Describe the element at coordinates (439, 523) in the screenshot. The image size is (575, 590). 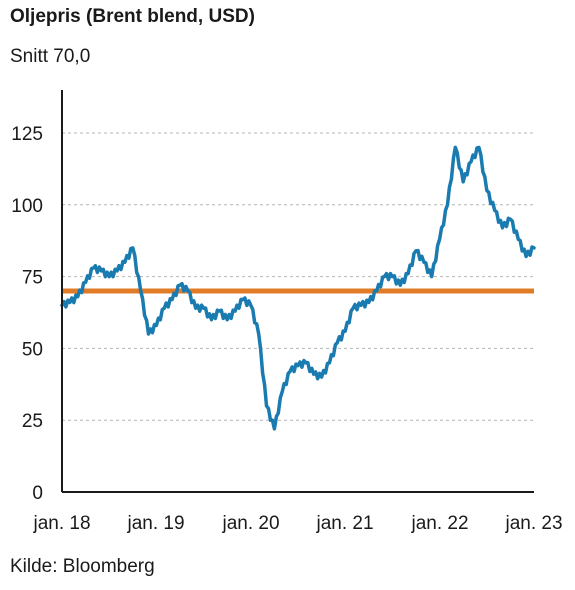
I see `x-tick-label: jan. 22` at that location.